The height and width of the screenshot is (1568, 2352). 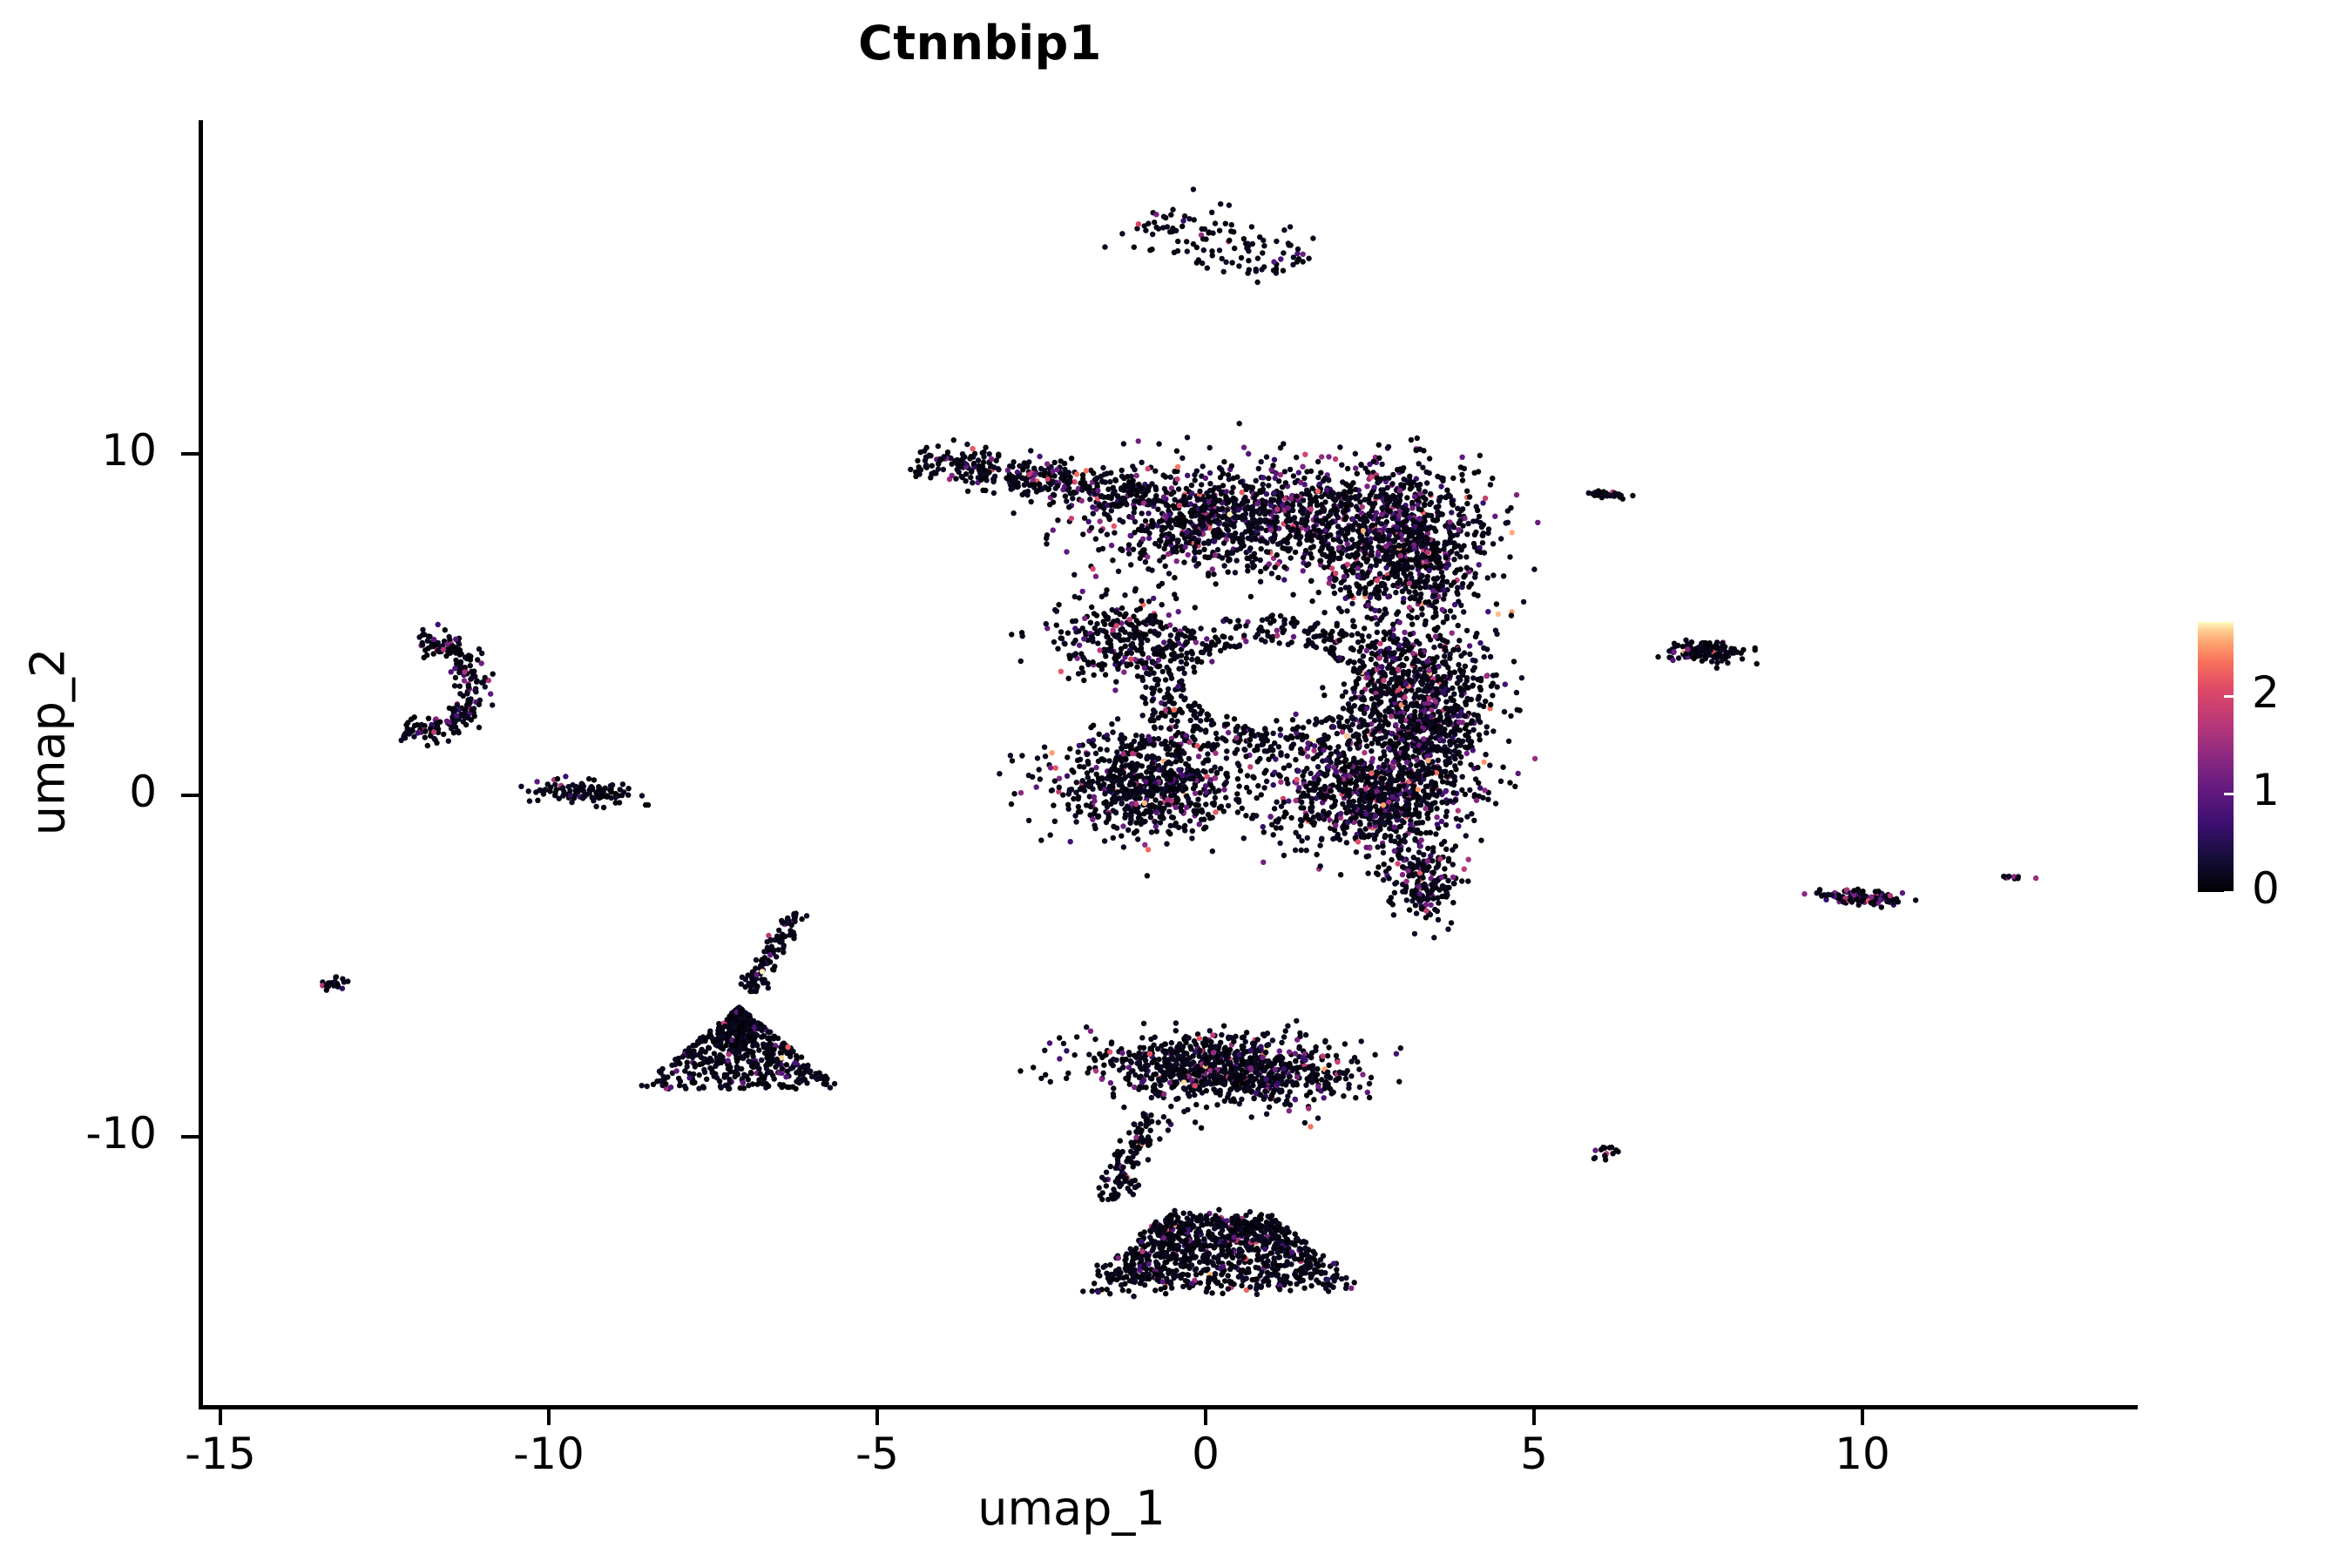 I want to click on colorbar: 0 1 2, so click(x=2234, y=768).